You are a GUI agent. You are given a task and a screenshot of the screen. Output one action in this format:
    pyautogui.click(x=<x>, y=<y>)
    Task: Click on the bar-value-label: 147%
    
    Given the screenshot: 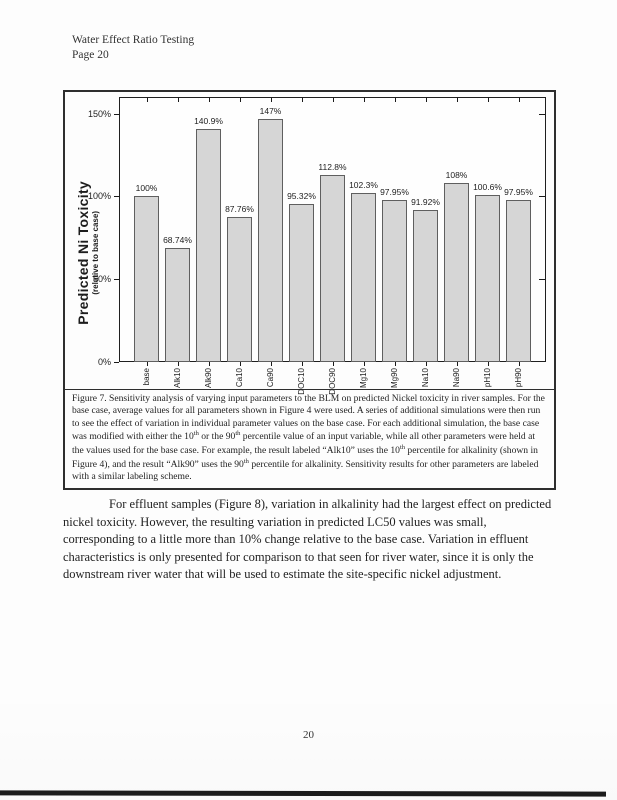 What is the action you would take?
    pyautogui.click(x=270, y=110)
    